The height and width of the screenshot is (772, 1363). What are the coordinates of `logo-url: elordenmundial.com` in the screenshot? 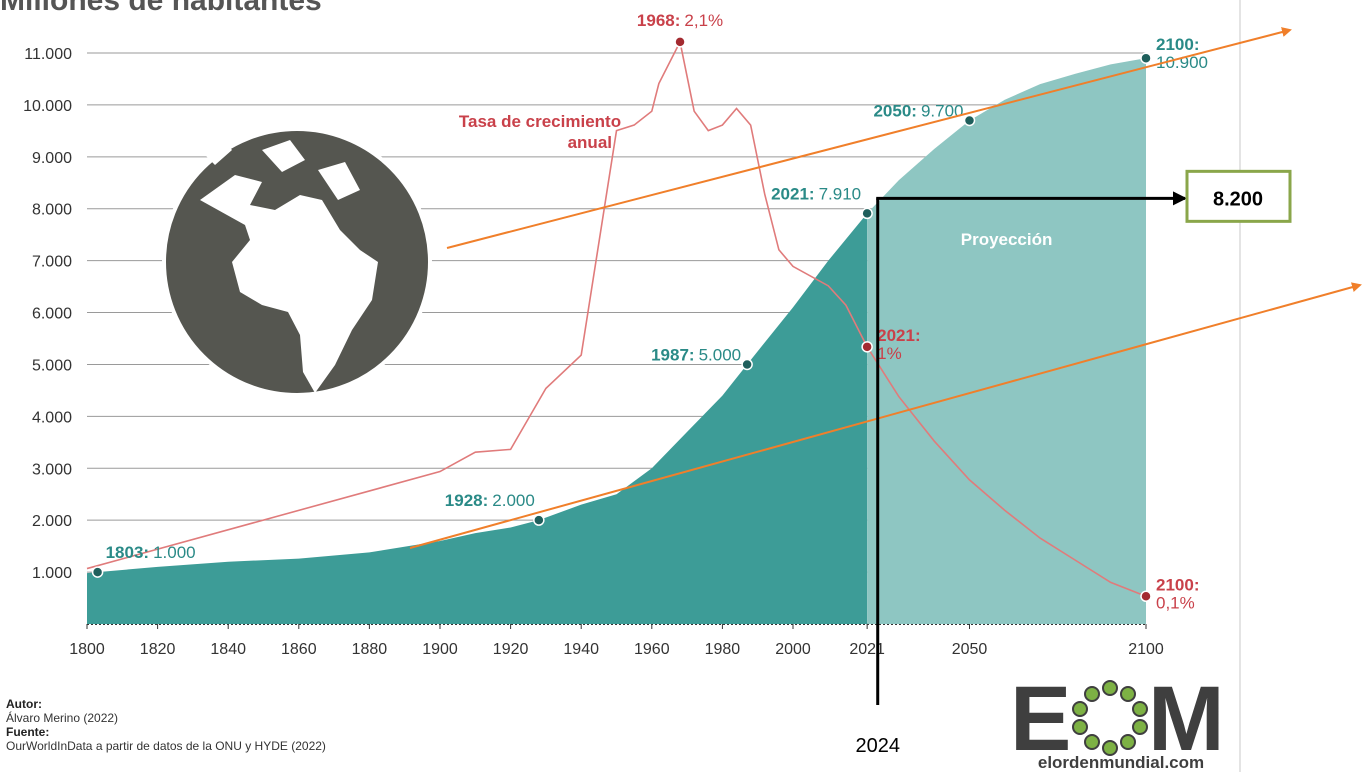 It's located at (1121, 762).